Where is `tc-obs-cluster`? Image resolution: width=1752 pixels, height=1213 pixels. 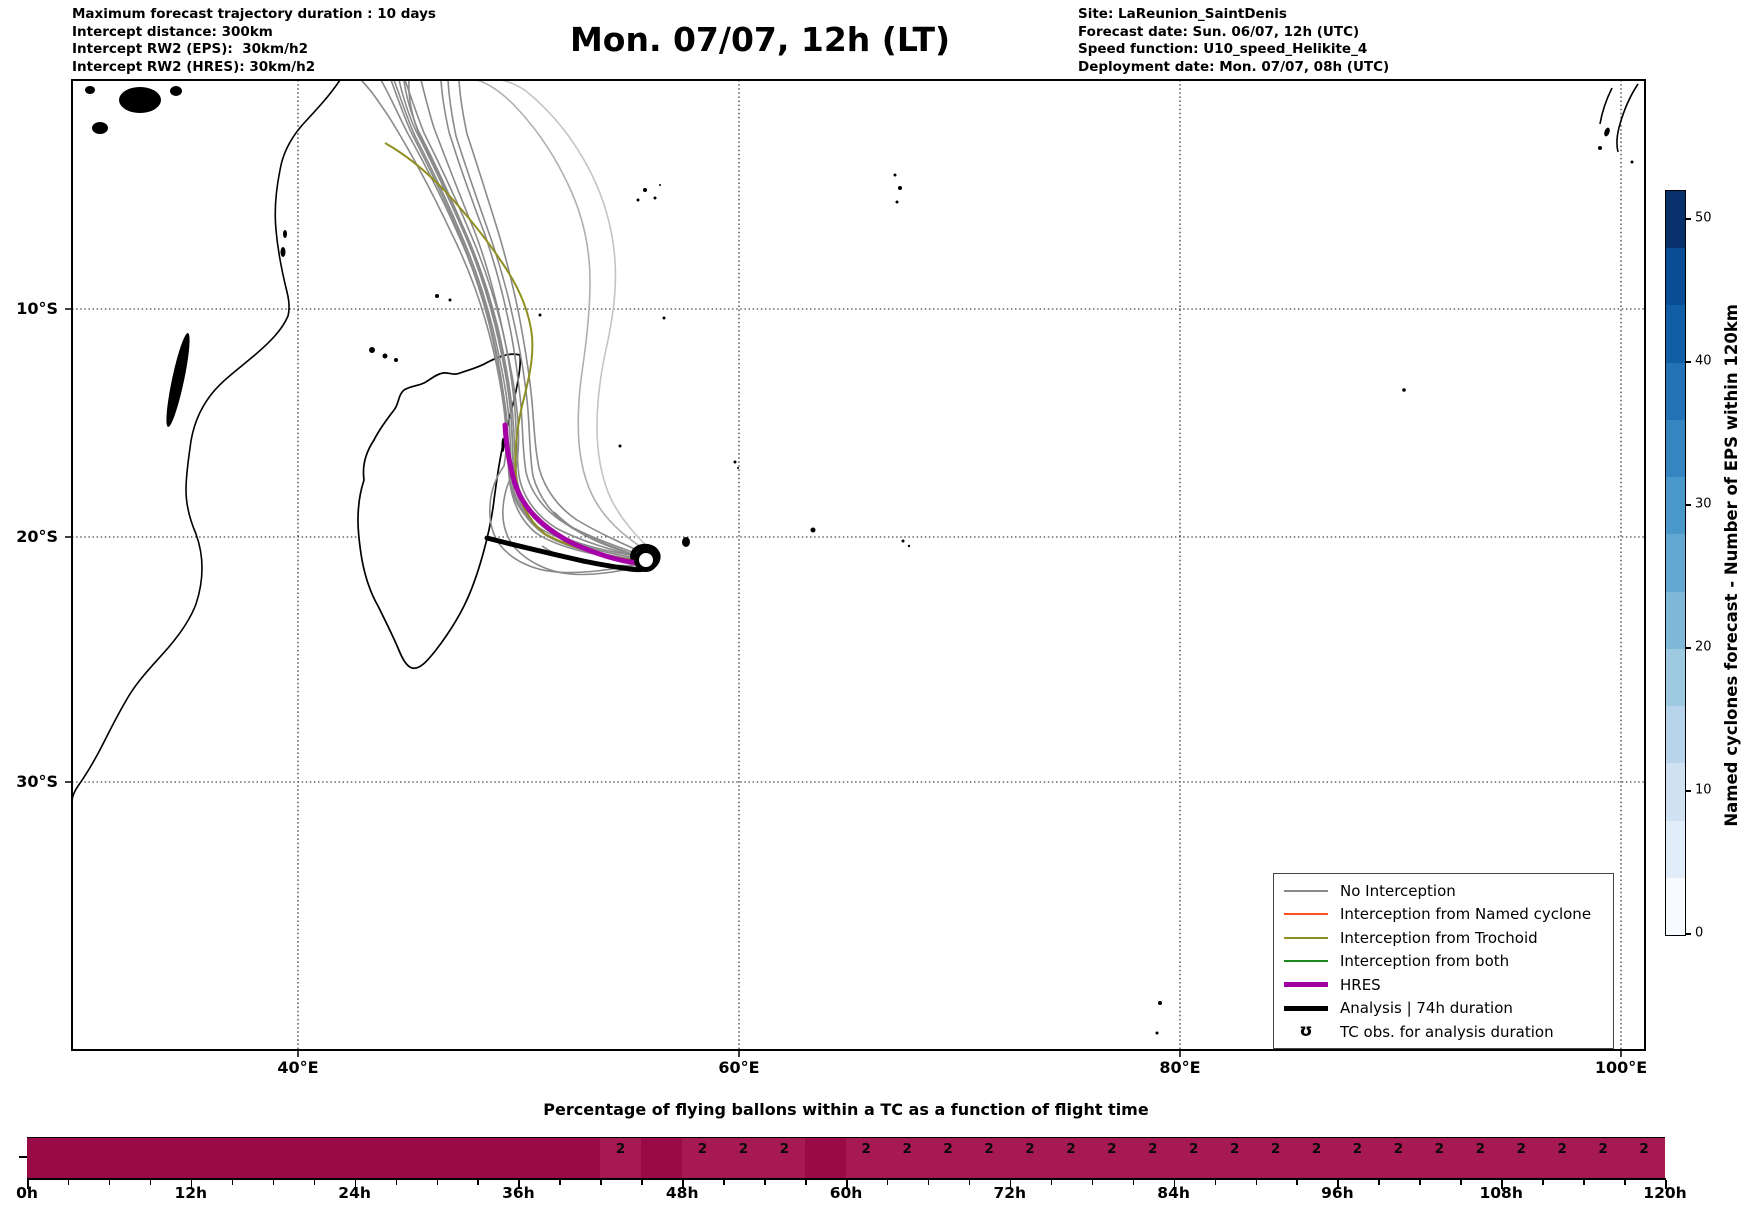 tc-obs-cluster is located at coordinates (646, 560).